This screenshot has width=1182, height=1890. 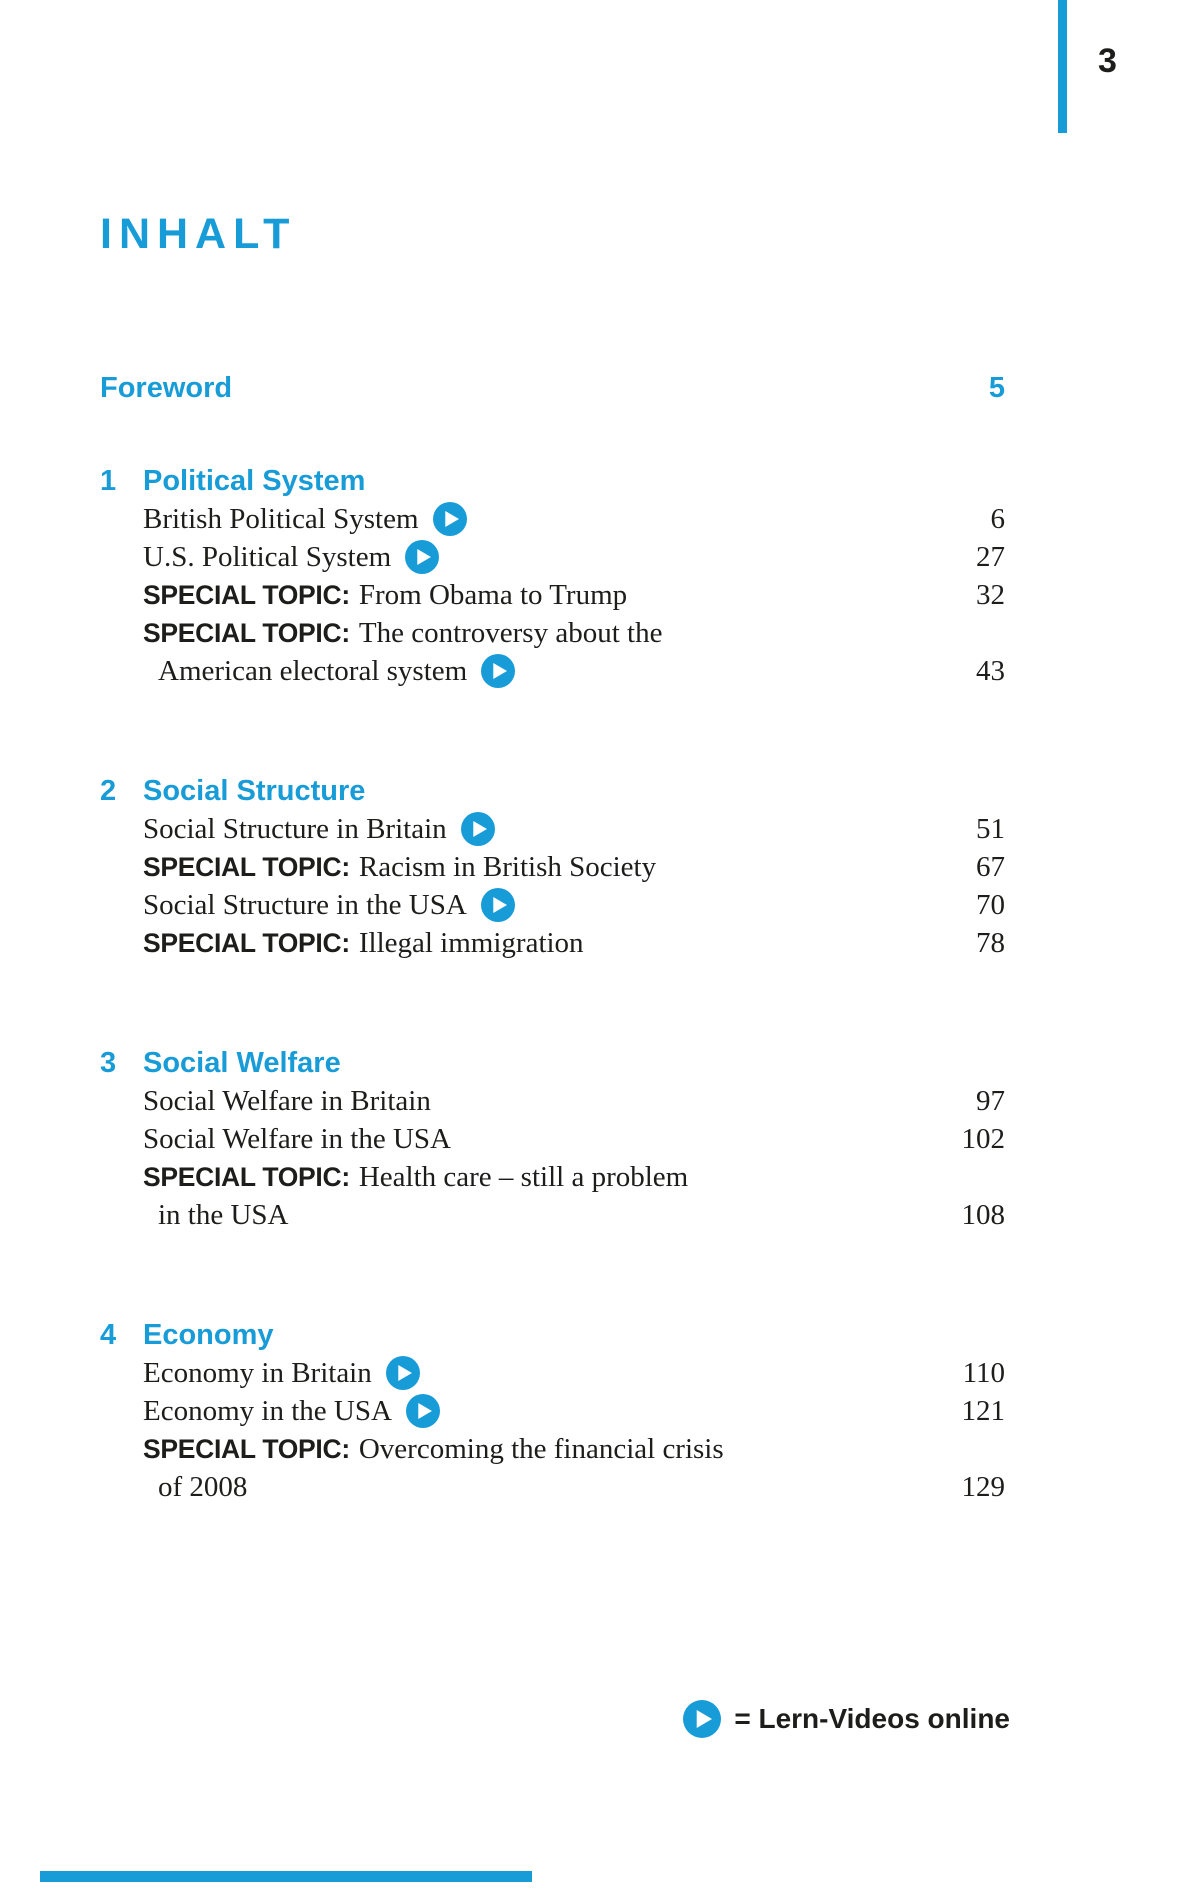 I want to click on section-heading: 2 Social Structure, so click(x=552, y=791).